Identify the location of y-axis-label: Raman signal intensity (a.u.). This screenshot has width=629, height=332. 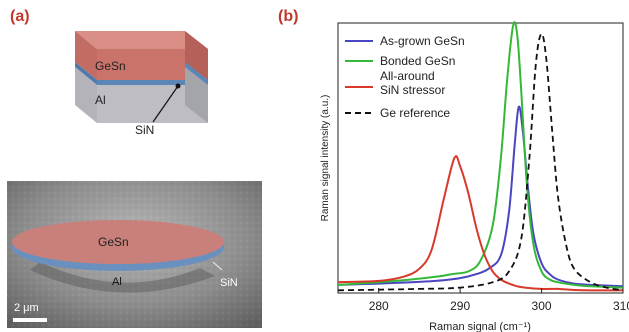
(325, 158).